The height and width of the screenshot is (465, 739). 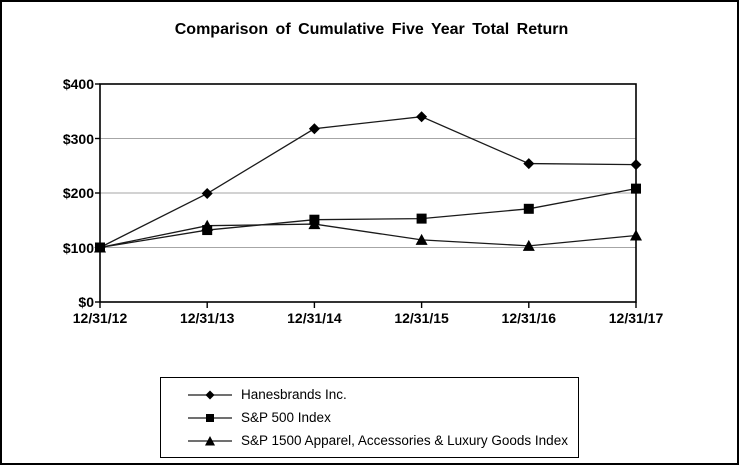 What do you see at coordinates (78, 84) in the screenshot?
I see `y-tick-label: $400` at bounding box center [78, 84].